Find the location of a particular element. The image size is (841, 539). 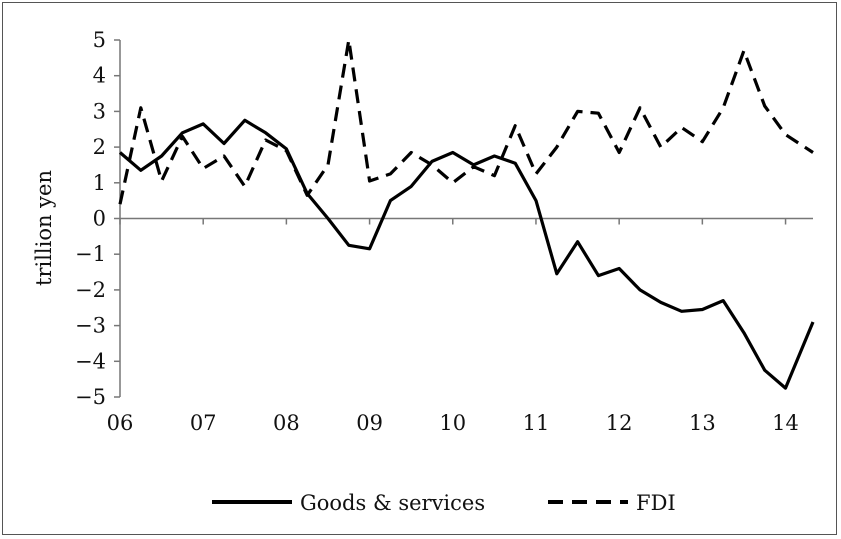

x-tick-label: 11 is located at coordinates (536, 423).